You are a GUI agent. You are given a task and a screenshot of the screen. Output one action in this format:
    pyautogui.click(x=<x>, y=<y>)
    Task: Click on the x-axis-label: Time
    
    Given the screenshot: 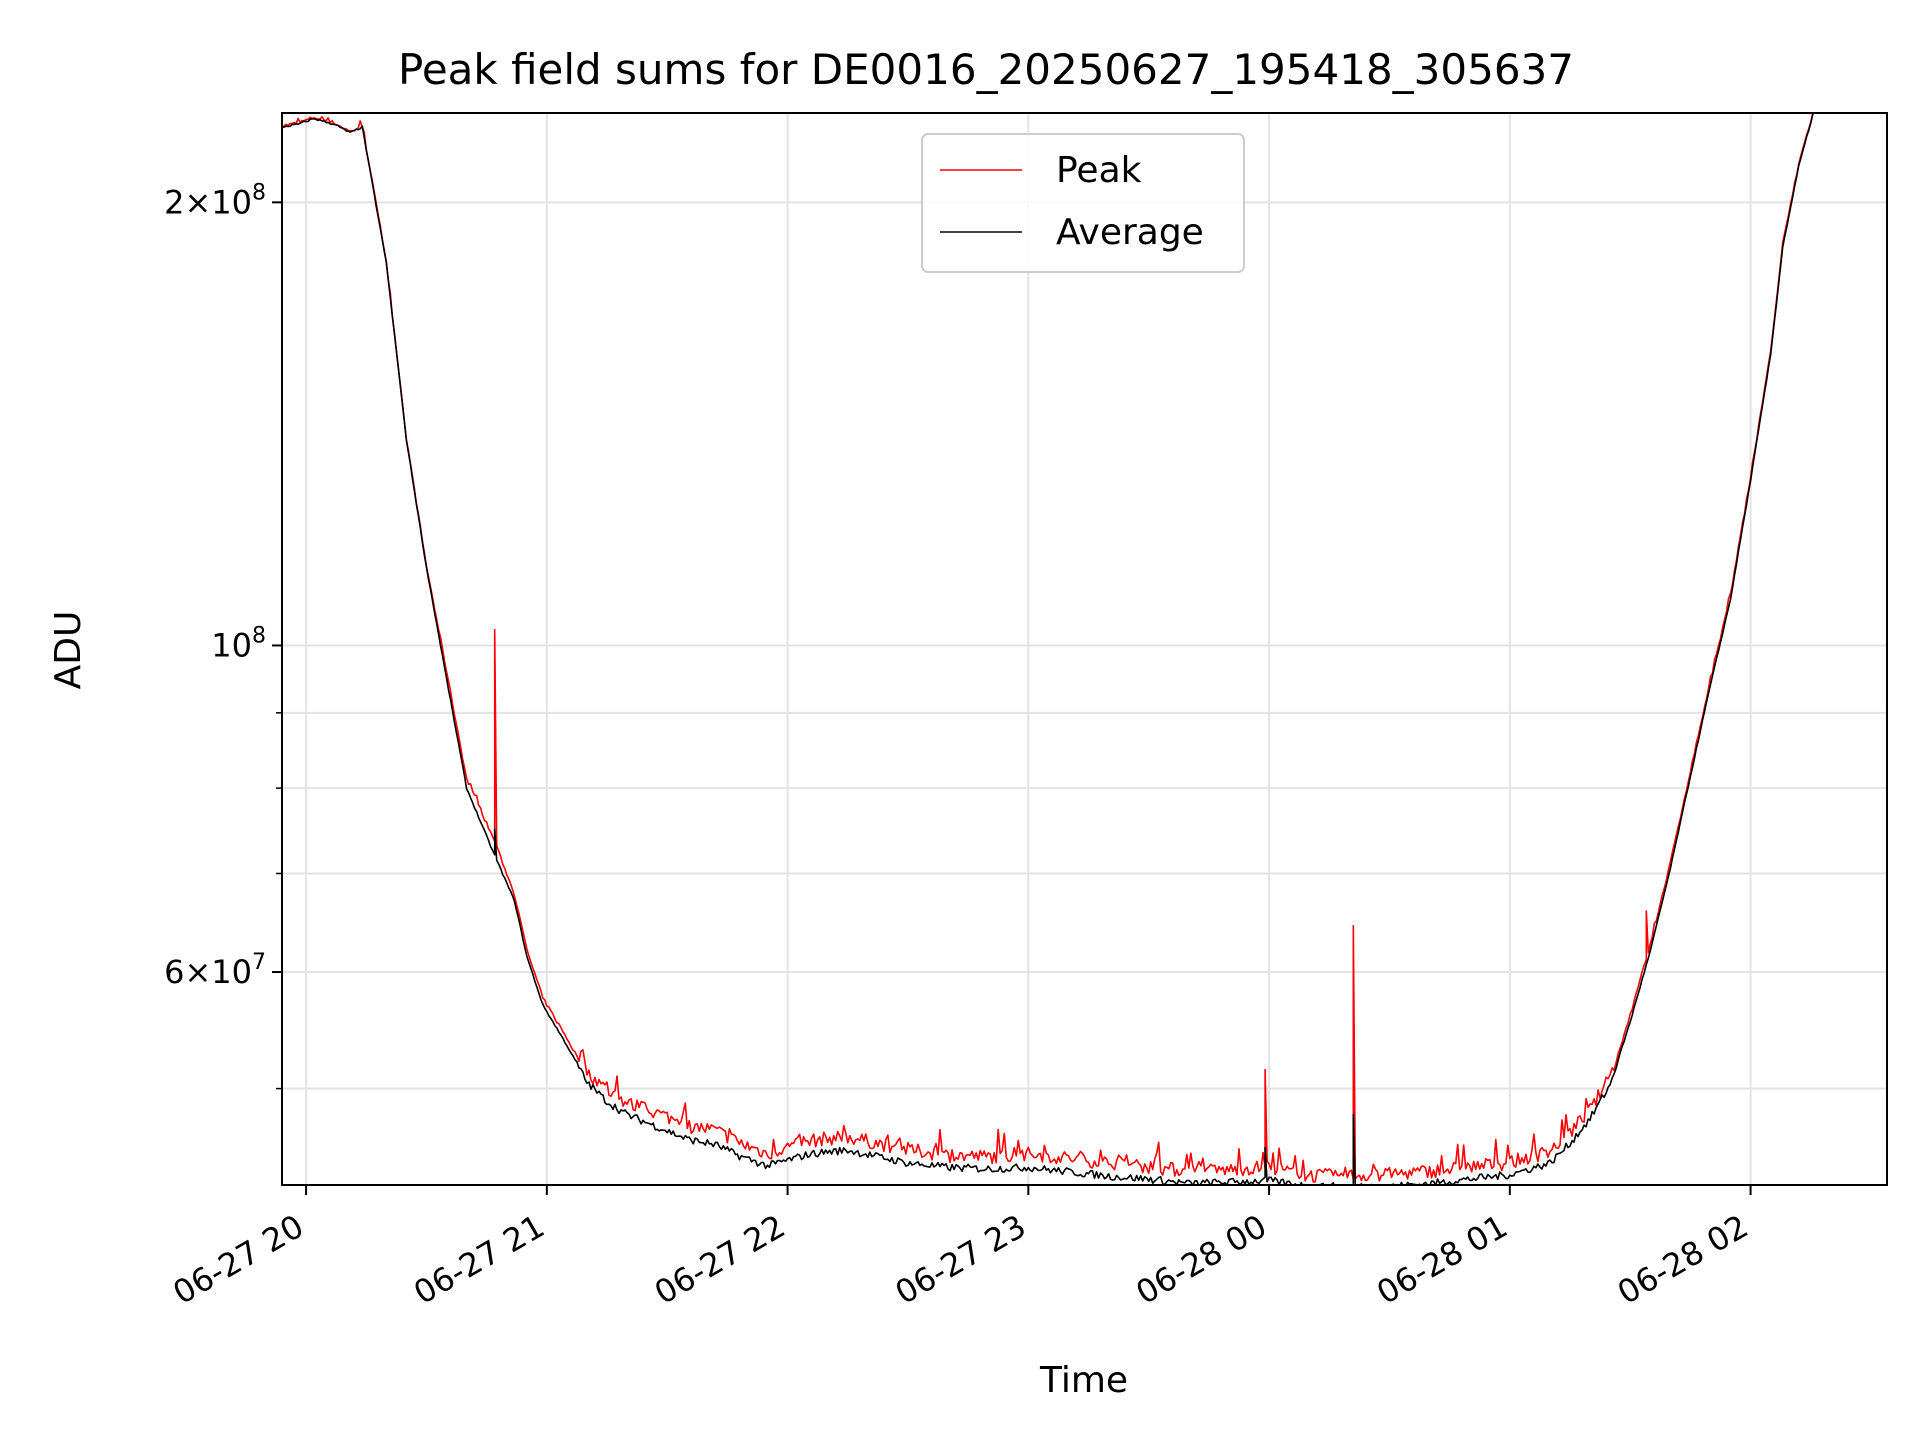 What is the action you would take?
    pyautogui.click(x=1083, y=1380)
    